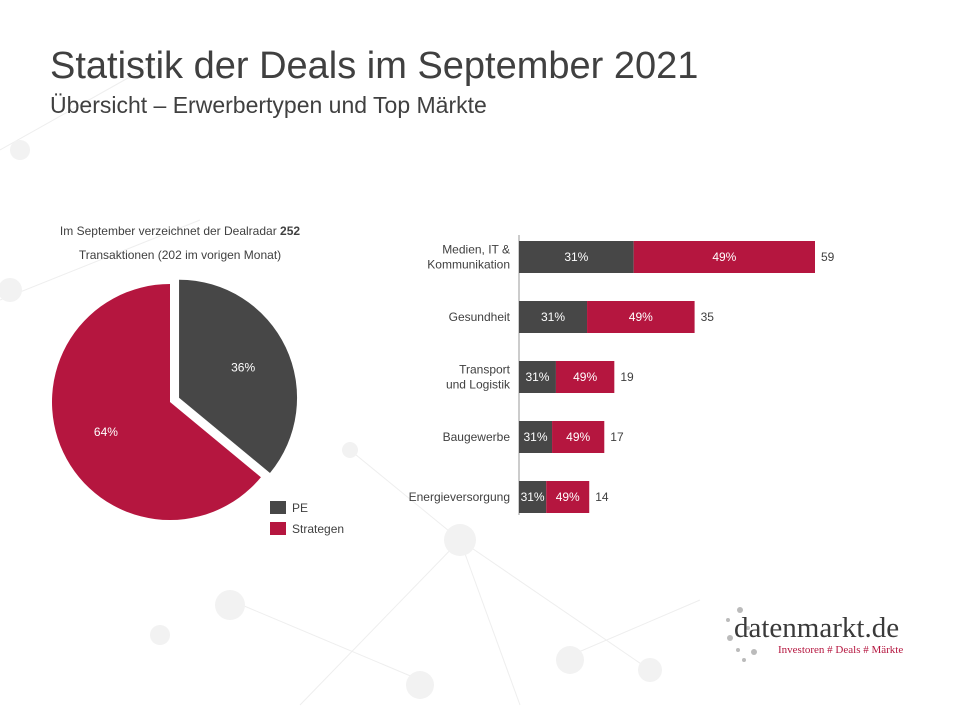  What do you see at coordinates (156, 402) in the screenshot?
I see `pie-slice-strategen` at bounding box center [156, 402].